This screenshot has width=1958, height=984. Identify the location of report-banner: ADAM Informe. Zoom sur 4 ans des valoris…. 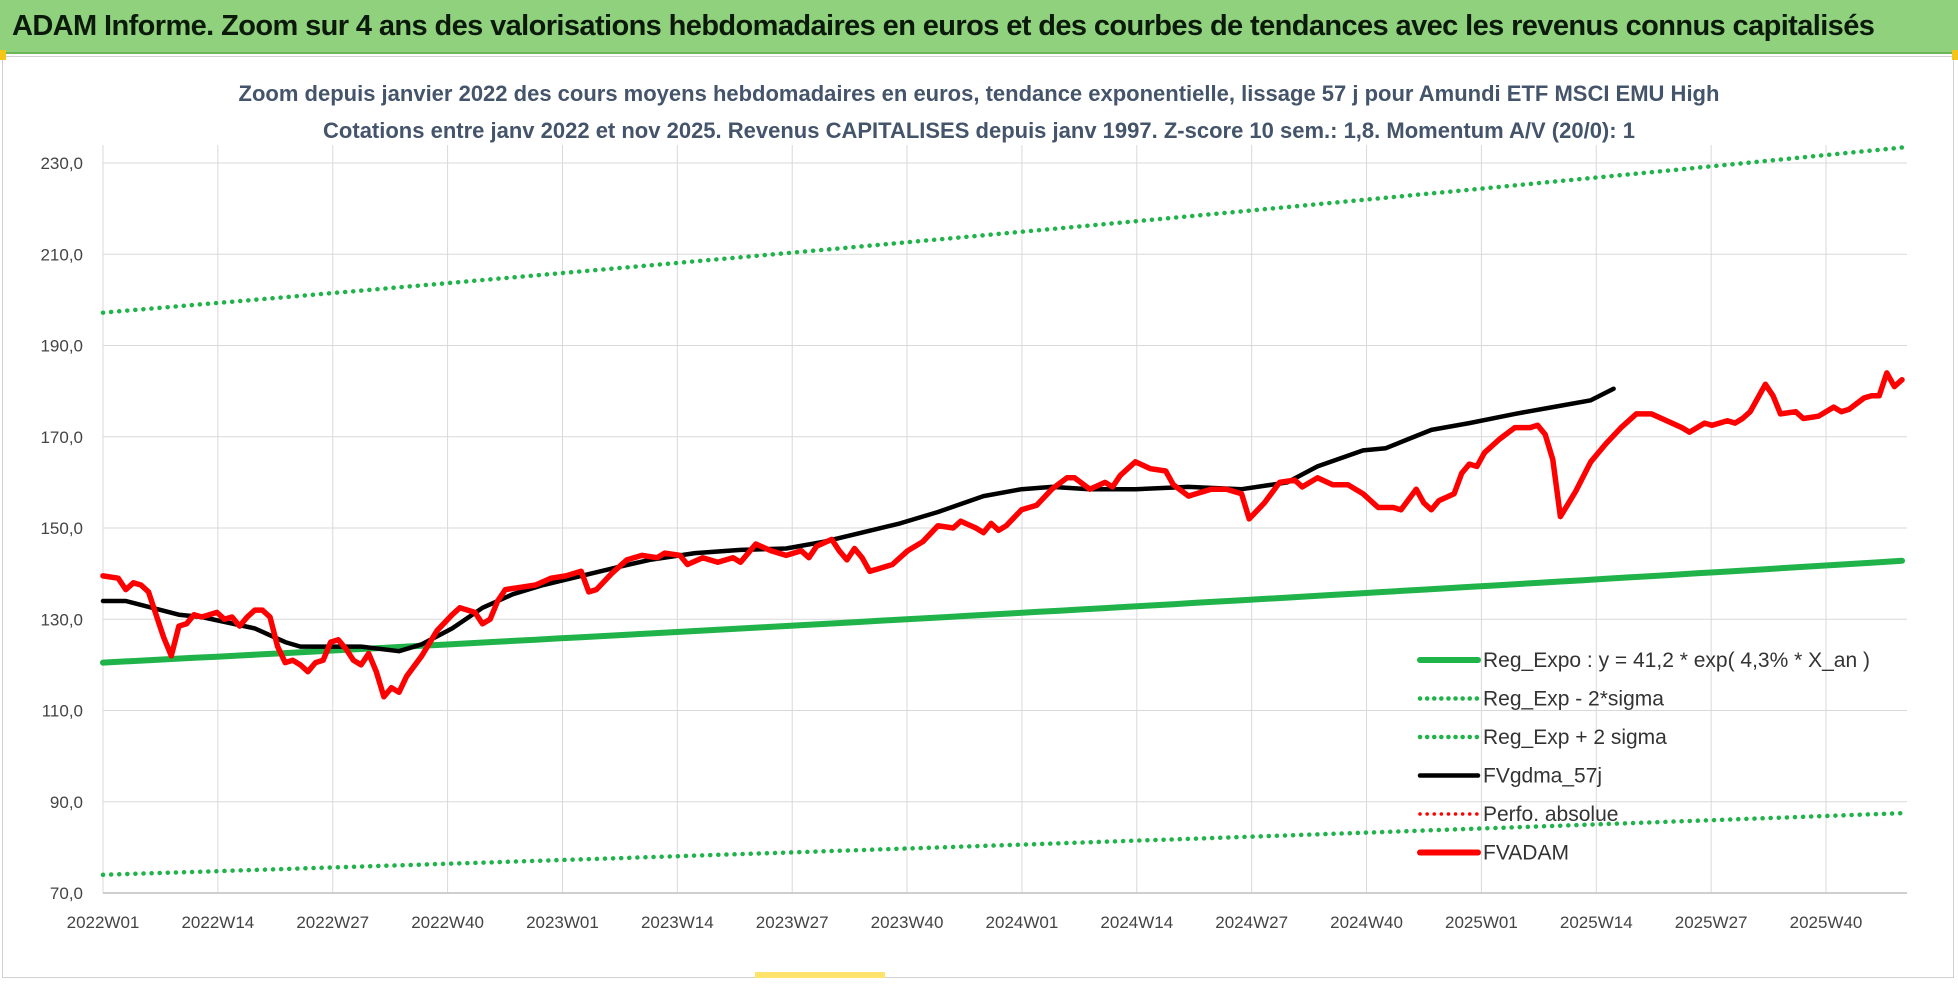
(979, 27).